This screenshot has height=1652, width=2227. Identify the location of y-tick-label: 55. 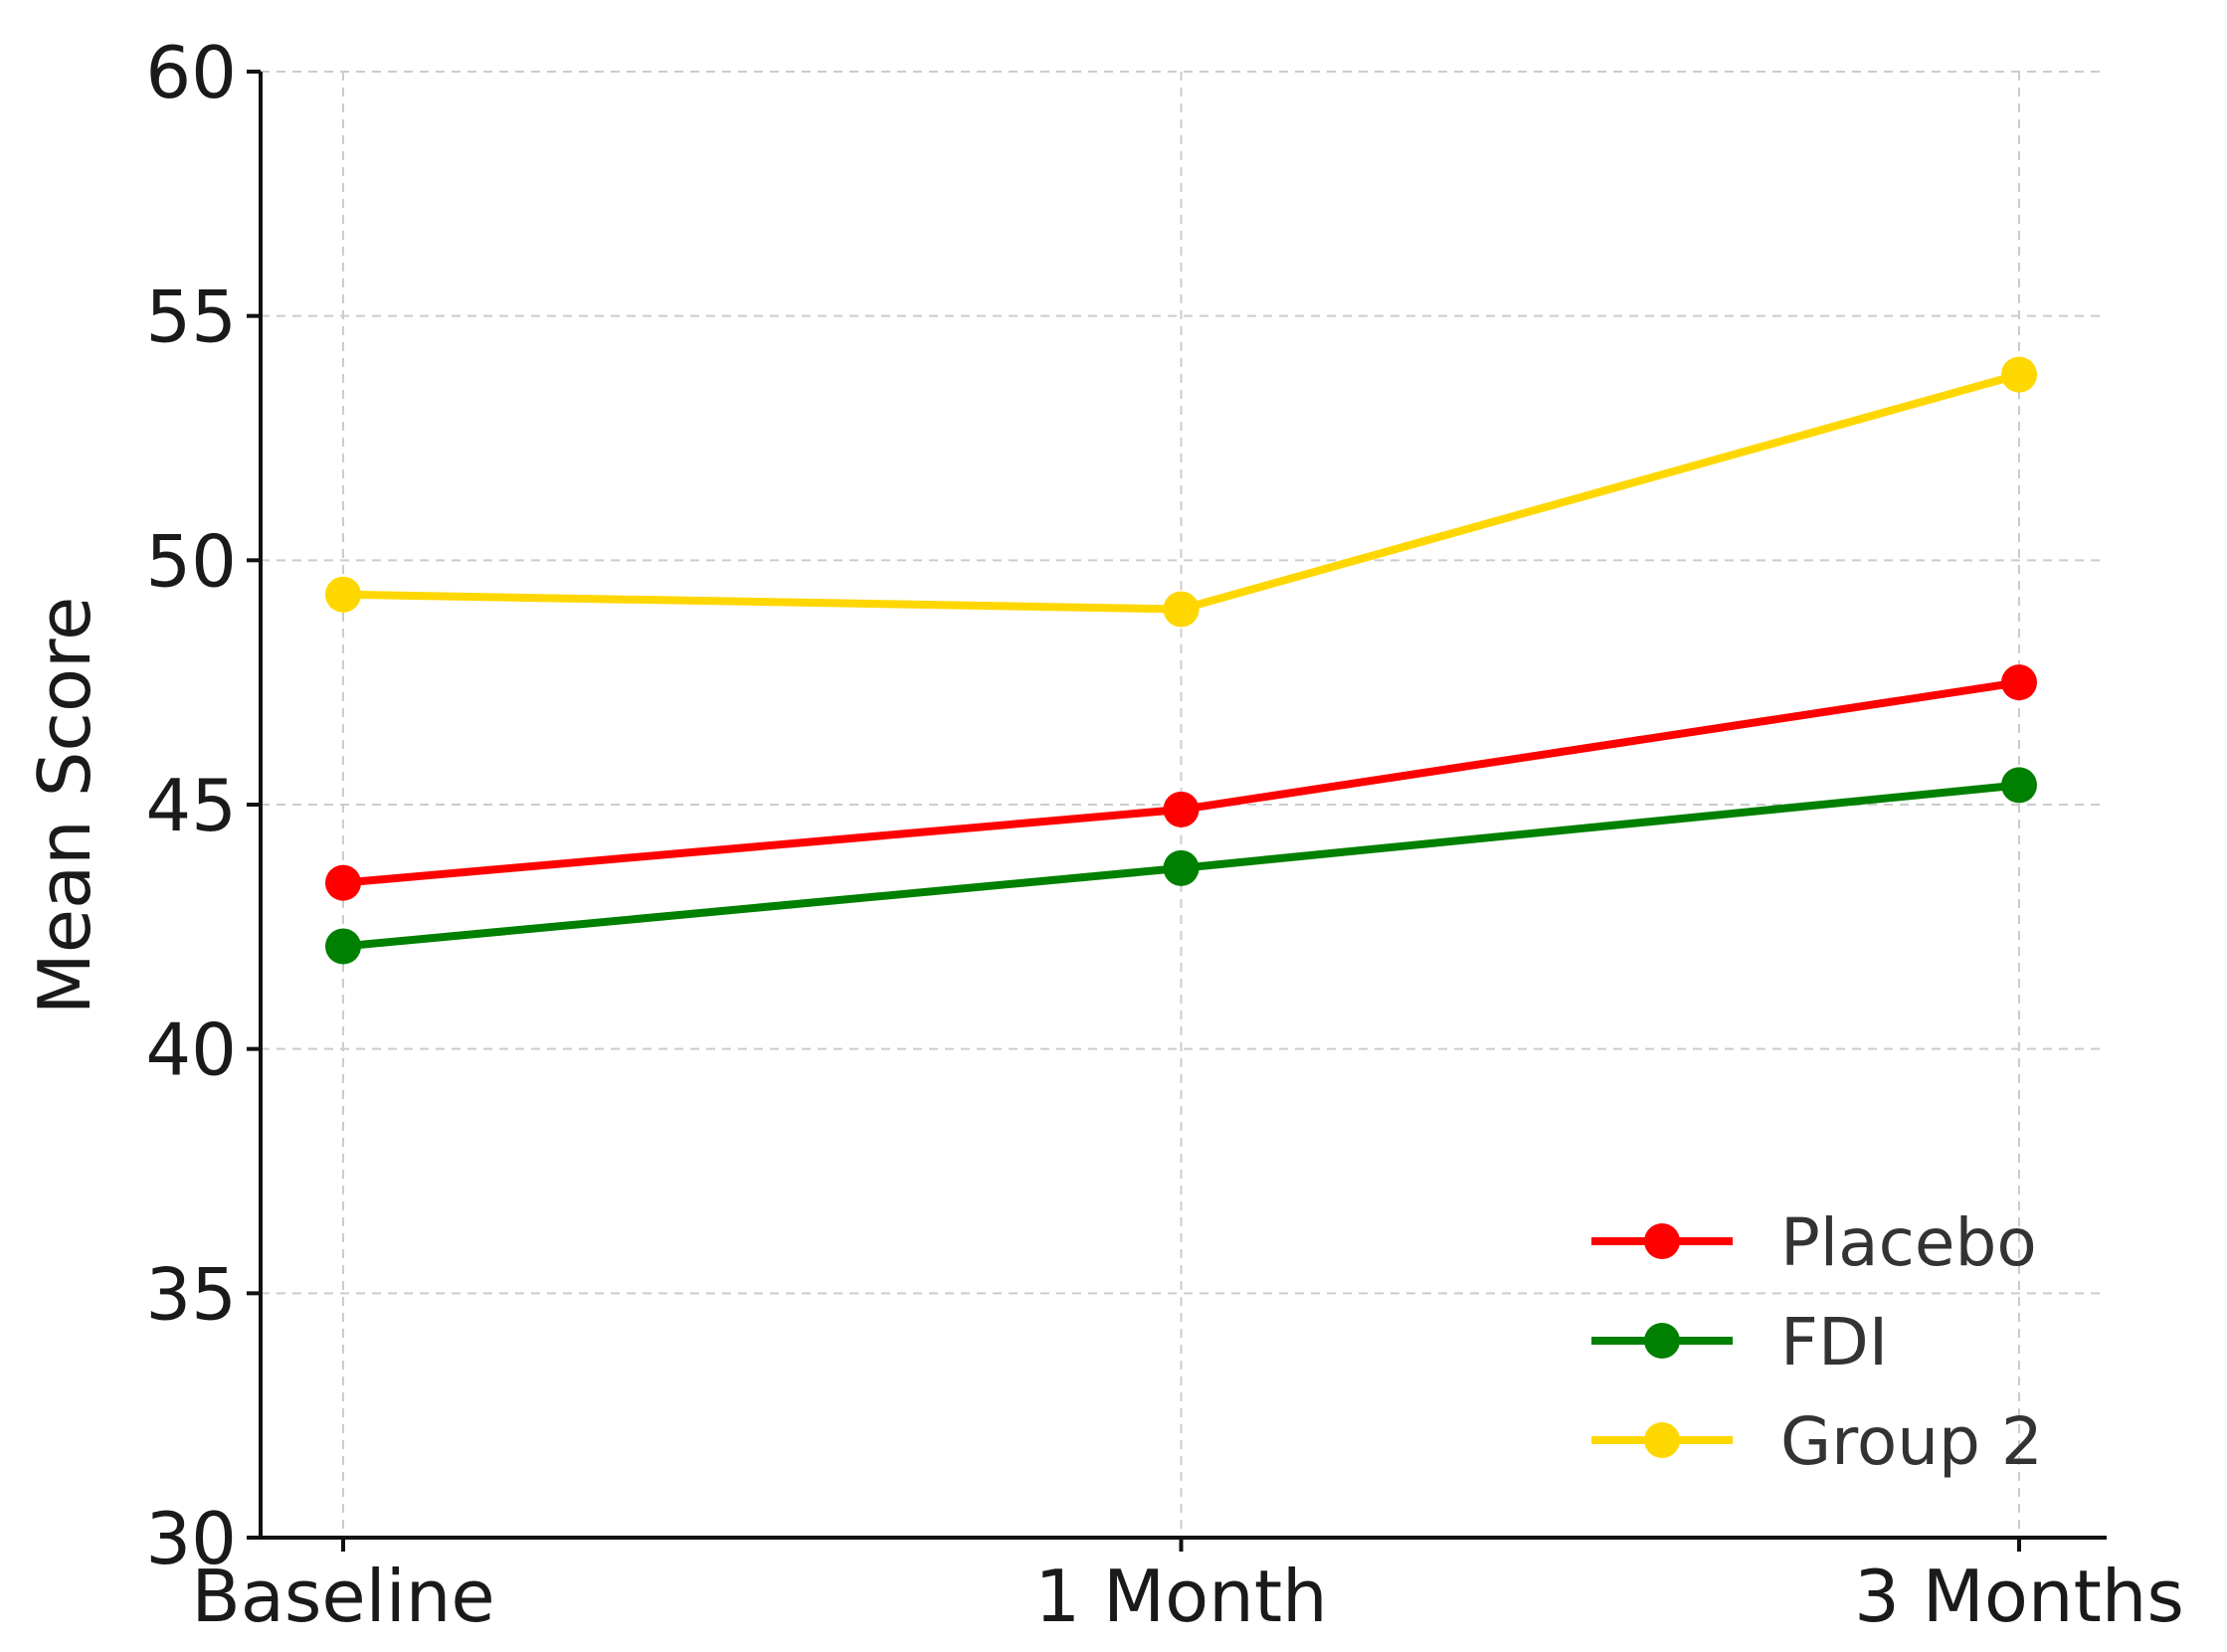
(191, 317).